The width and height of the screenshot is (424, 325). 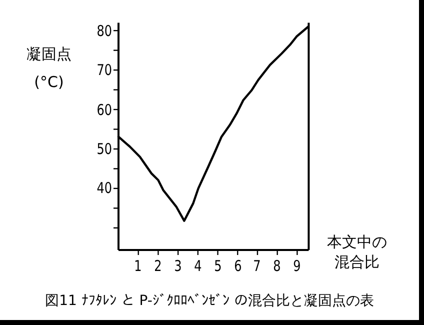 What do you see at coordinates (297, 266) in the screenshot?
I see `x-tick-label: 9` at bounding box center [297, 266].